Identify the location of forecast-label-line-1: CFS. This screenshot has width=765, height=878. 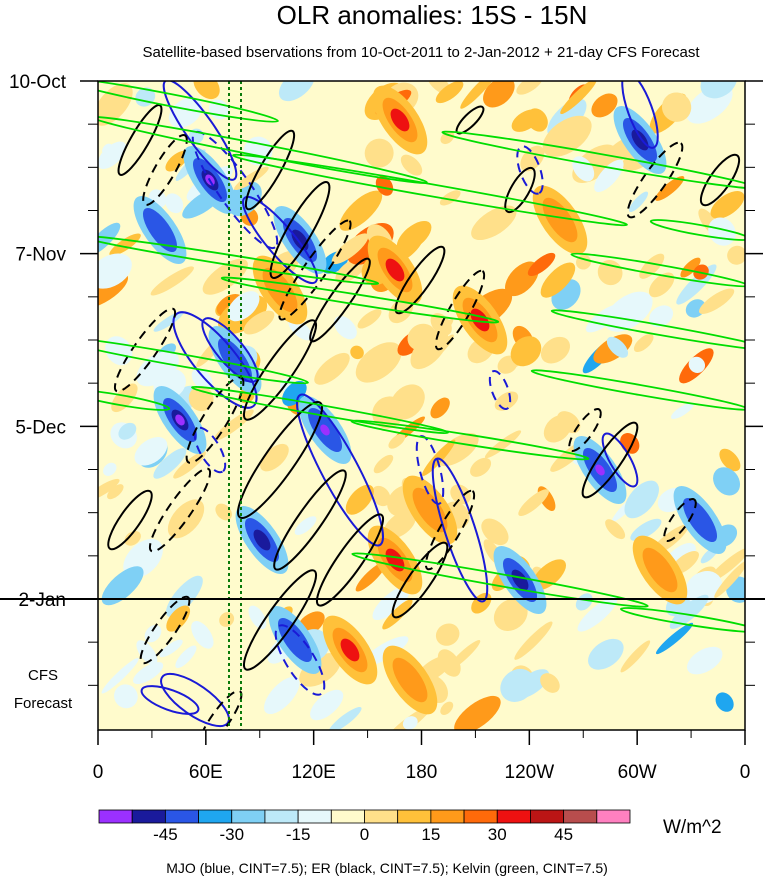
(43, 675).